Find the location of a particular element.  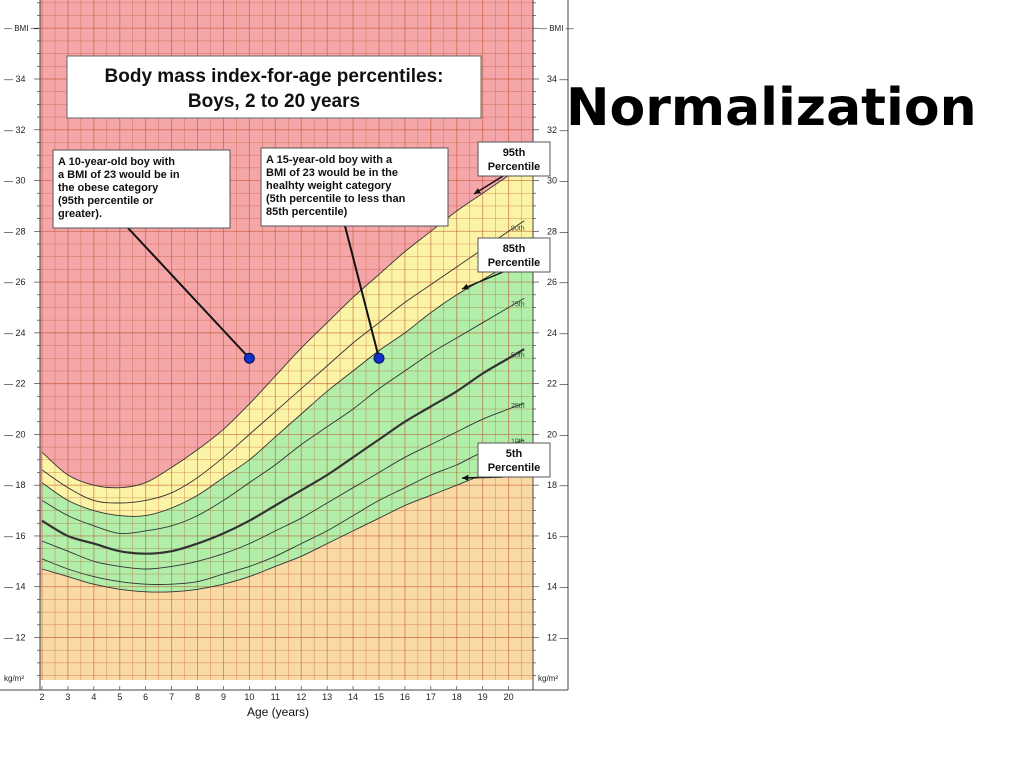

x-tick-label: 12 is located at coordinates (301, 697).